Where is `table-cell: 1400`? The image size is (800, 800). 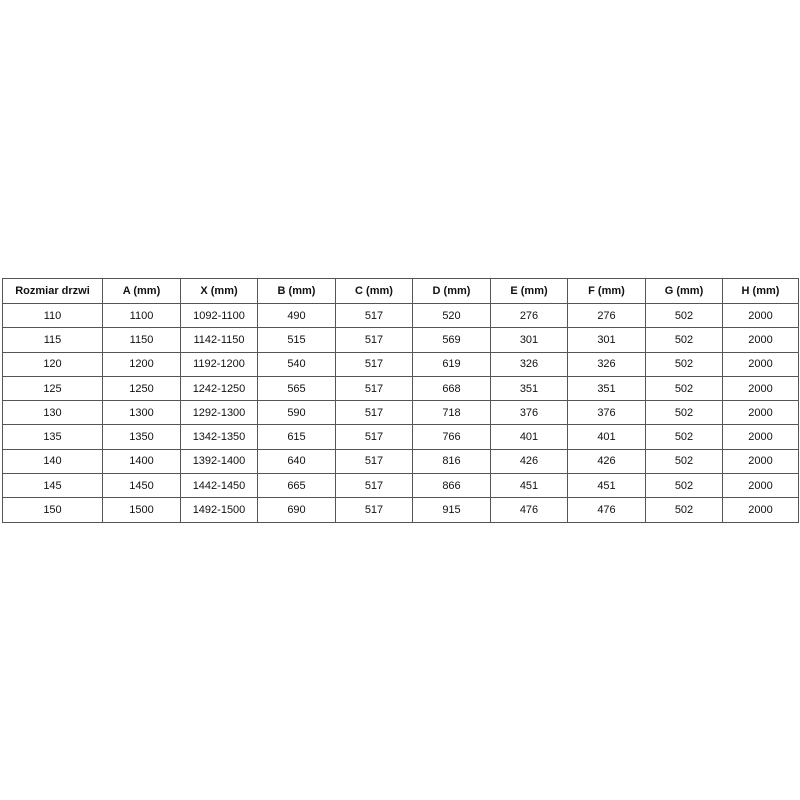 table-cell: 1400 is located at coordinates (141, 461).